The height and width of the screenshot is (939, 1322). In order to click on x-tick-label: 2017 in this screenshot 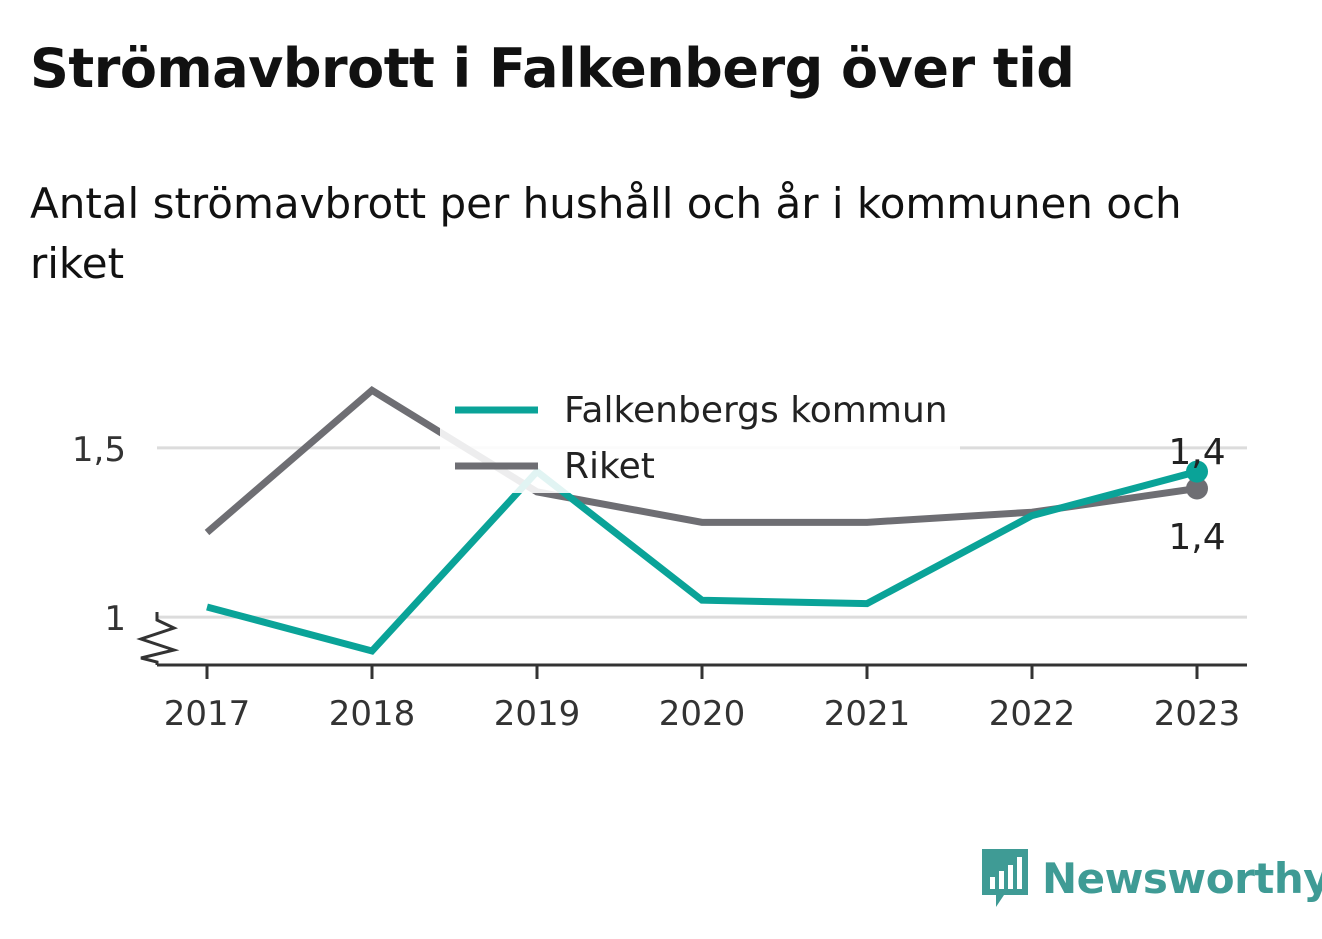, I will do `click(207, 714)`.